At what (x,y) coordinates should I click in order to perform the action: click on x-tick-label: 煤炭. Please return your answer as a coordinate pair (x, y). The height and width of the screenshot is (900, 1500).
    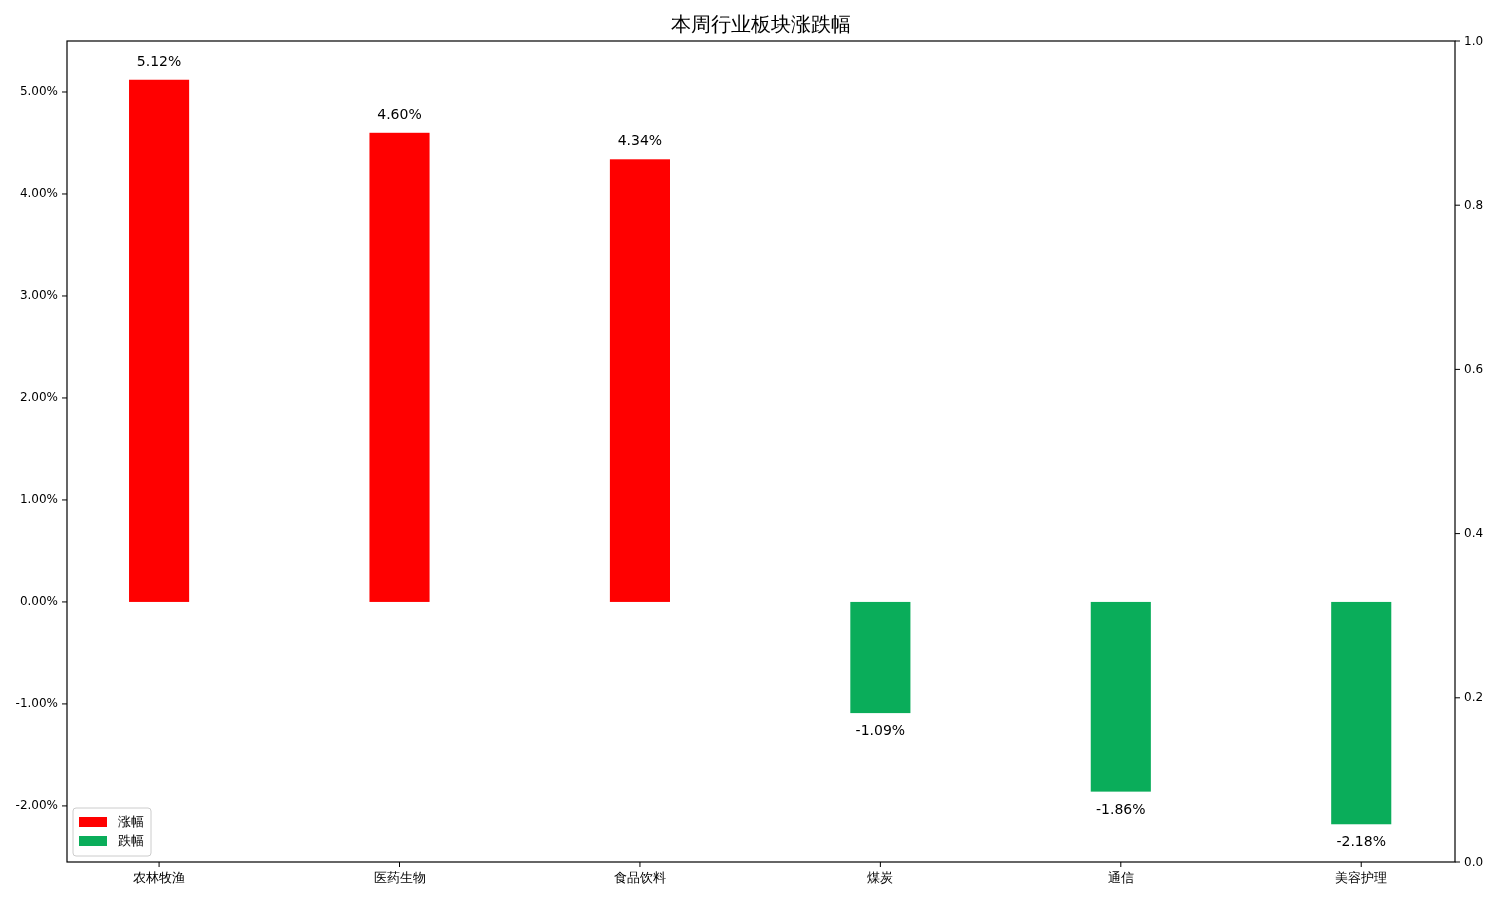
    Looking at the image, I should click on (880, 877).